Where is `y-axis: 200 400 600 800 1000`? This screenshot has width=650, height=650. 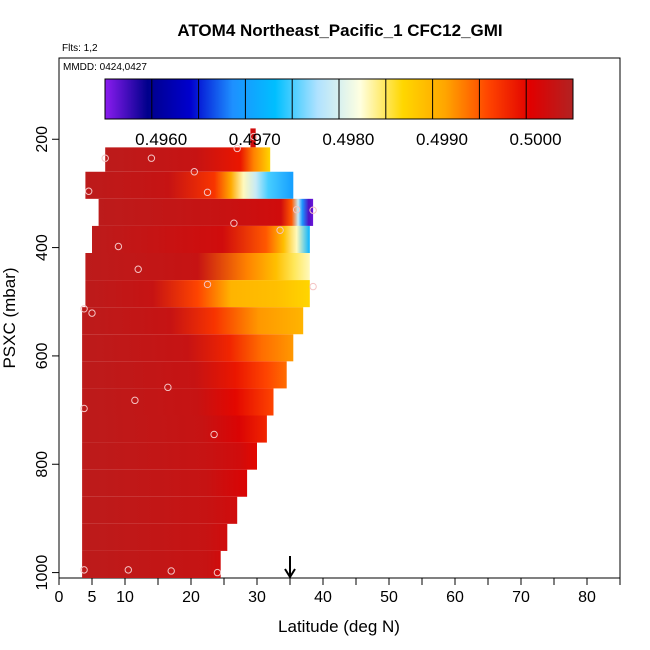 y-axis: 200 400 600 800 1000 is located at coordinates (46, 358).